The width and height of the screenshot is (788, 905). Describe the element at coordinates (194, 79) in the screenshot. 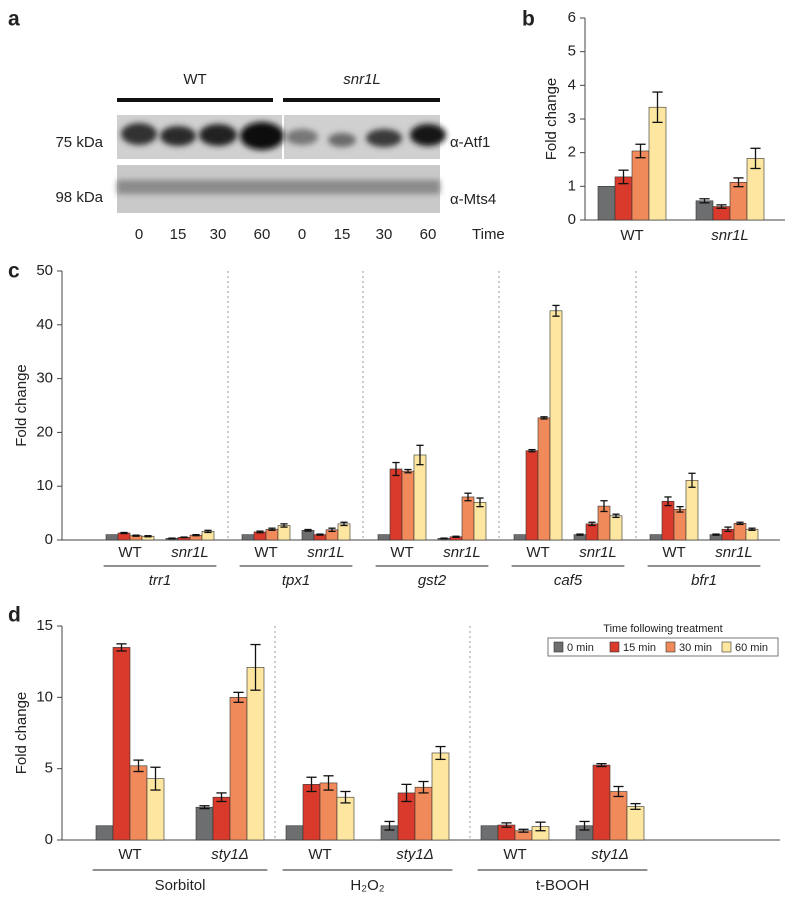

I see `blot-group: WT` at that location.